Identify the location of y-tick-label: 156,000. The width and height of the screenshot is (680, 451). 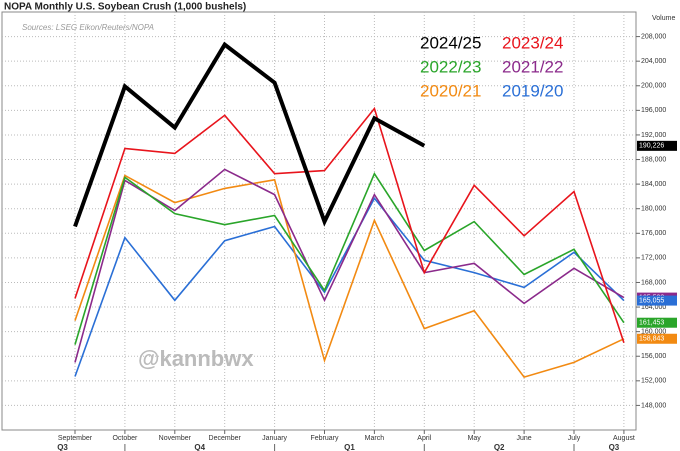
(653, 356).